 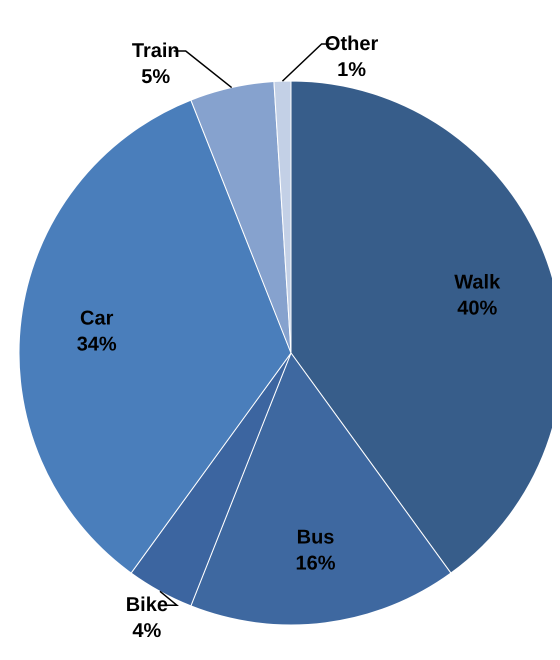 I want to click on data-label: 34%, so click(x=96, y=344).